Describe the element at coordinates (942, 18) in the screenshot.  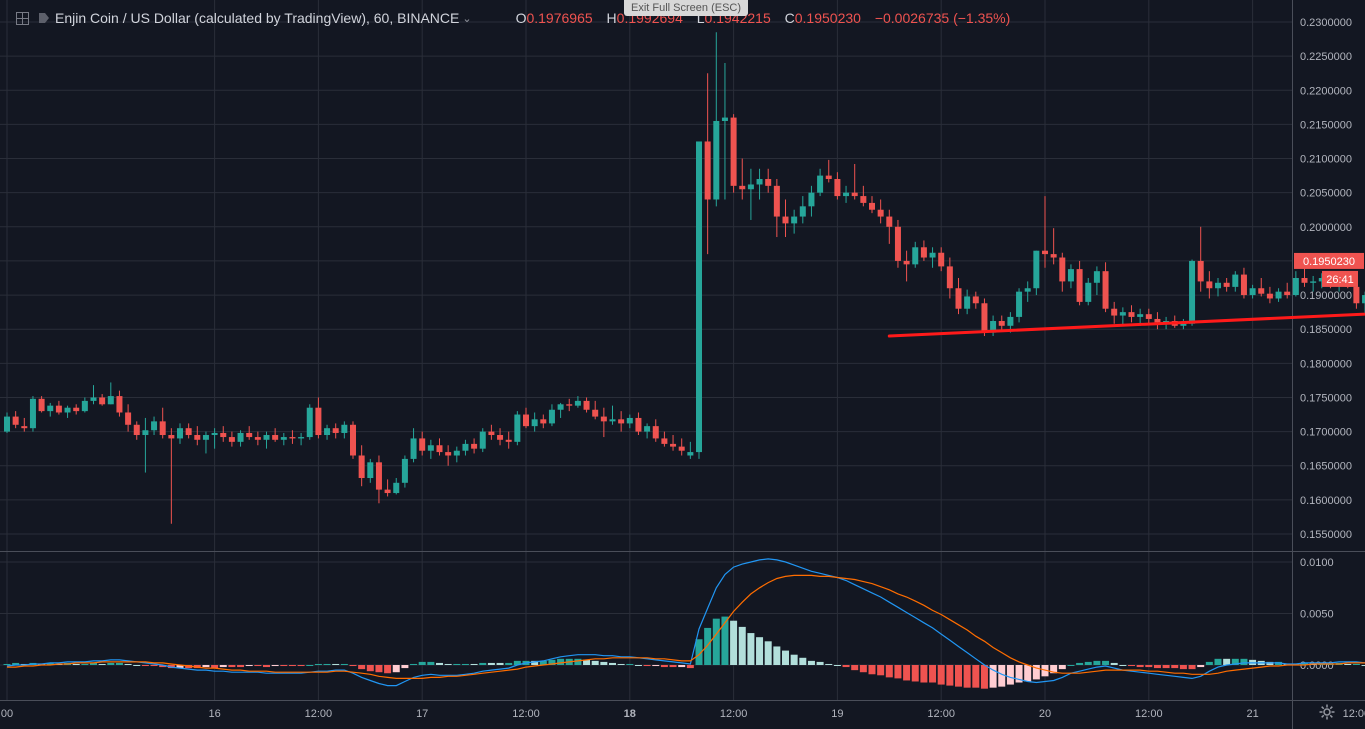
I see `change-value: −0.0026735 (−1.35%)` at that location.